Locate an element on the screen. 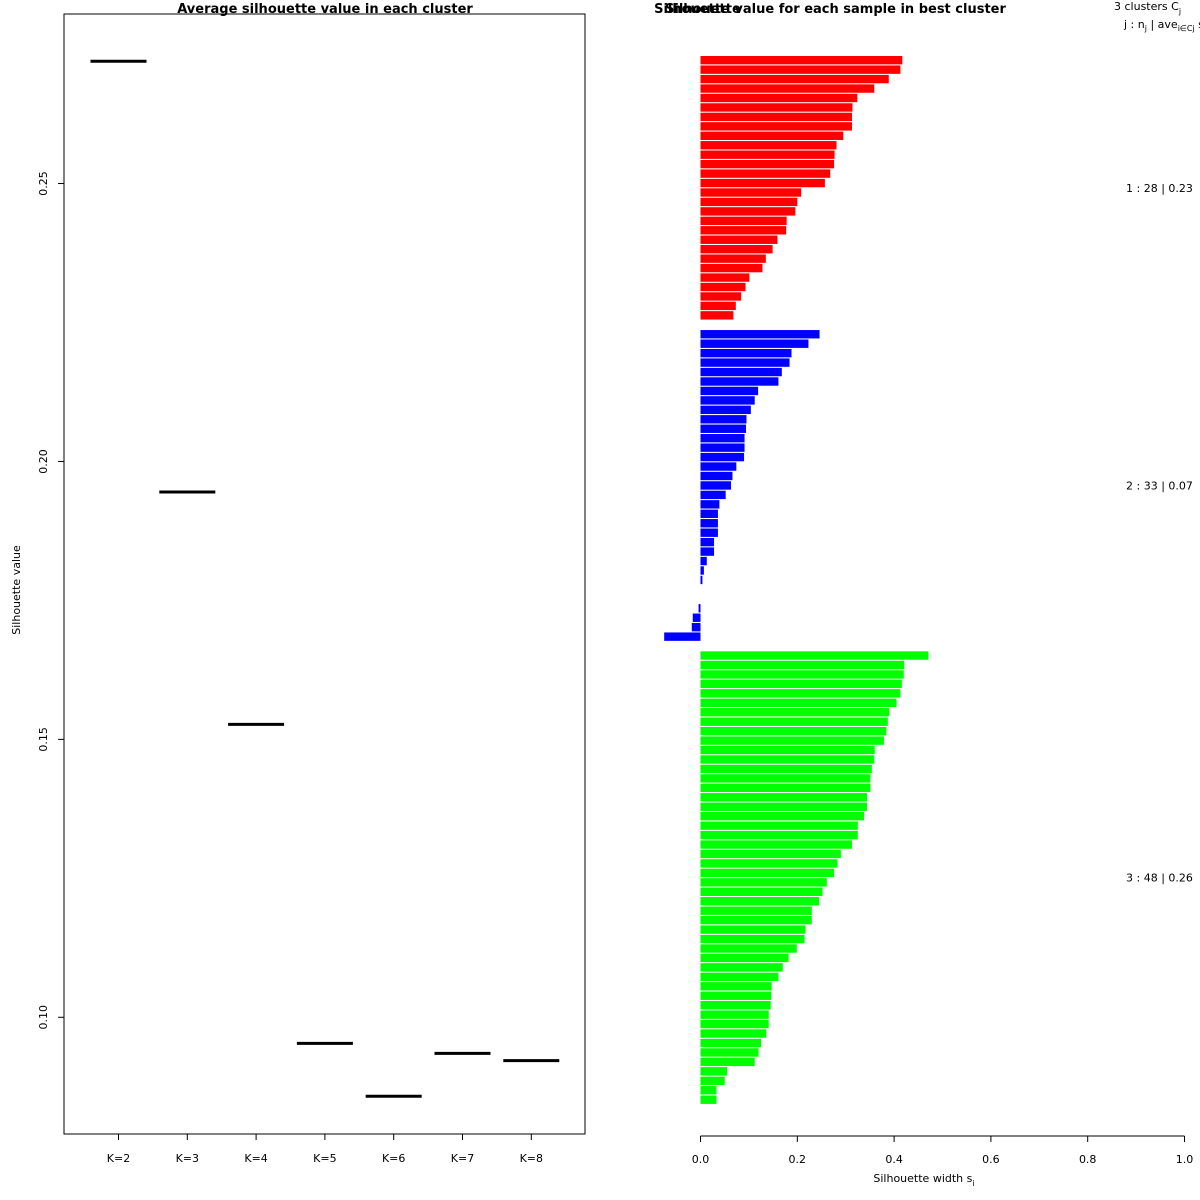  left-x-axis: K=2 K=3 K=4 K=5 K=6 K=7 K=8 is located at coordinates (325, 1149).